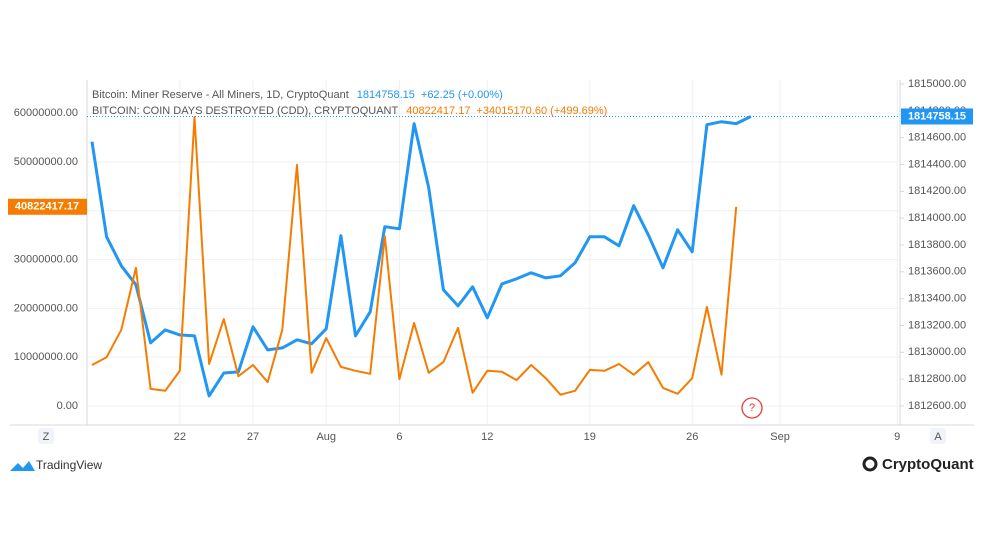 This screenshot has height=554, width=984. I want to click on legend-change: +34015170.60 (+499.69%), so click(541, 111).